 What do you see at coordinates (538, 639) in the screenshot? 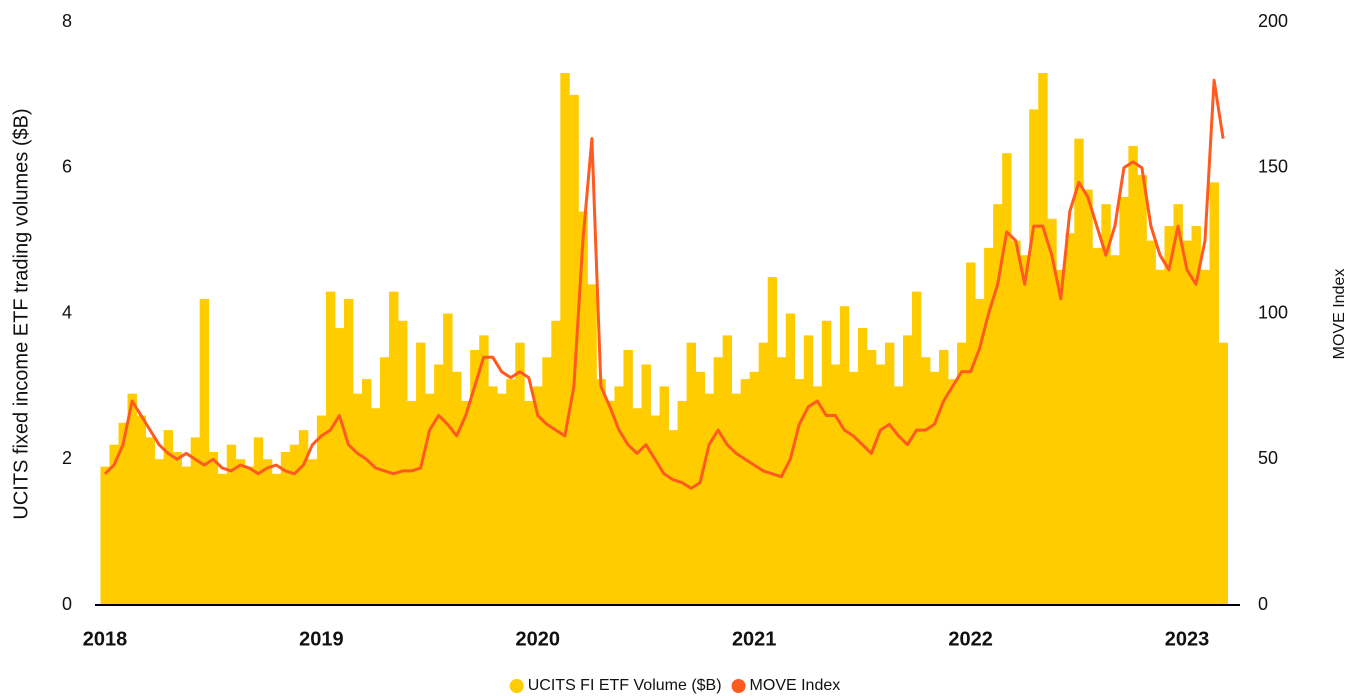
I see `x-tick-label: 2020` at bounding box center [538, 639].